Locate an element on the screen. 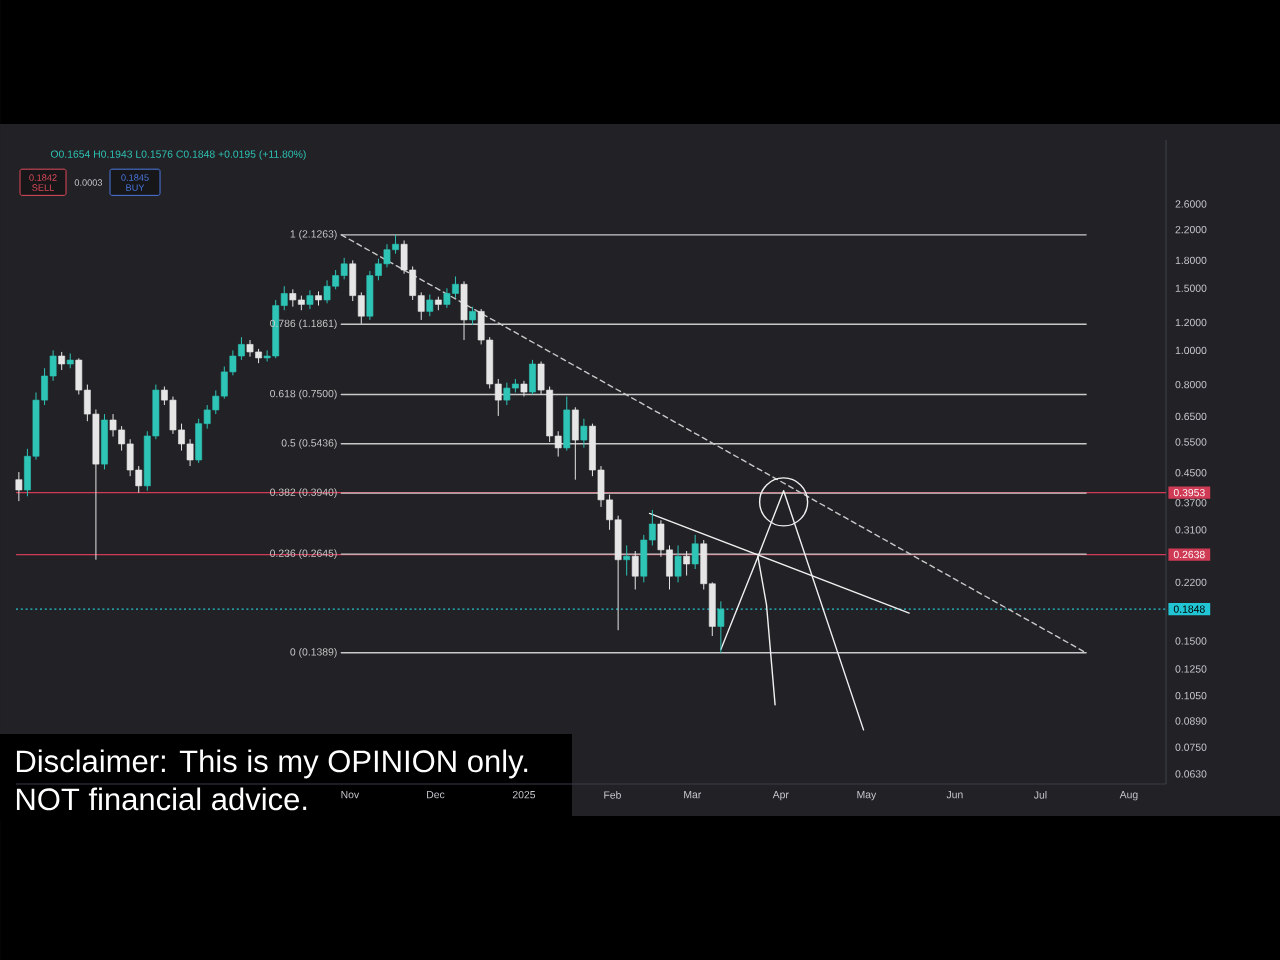  annotation: Disclaimer: This is my OPINION only. is located at coordinates (272, 764).